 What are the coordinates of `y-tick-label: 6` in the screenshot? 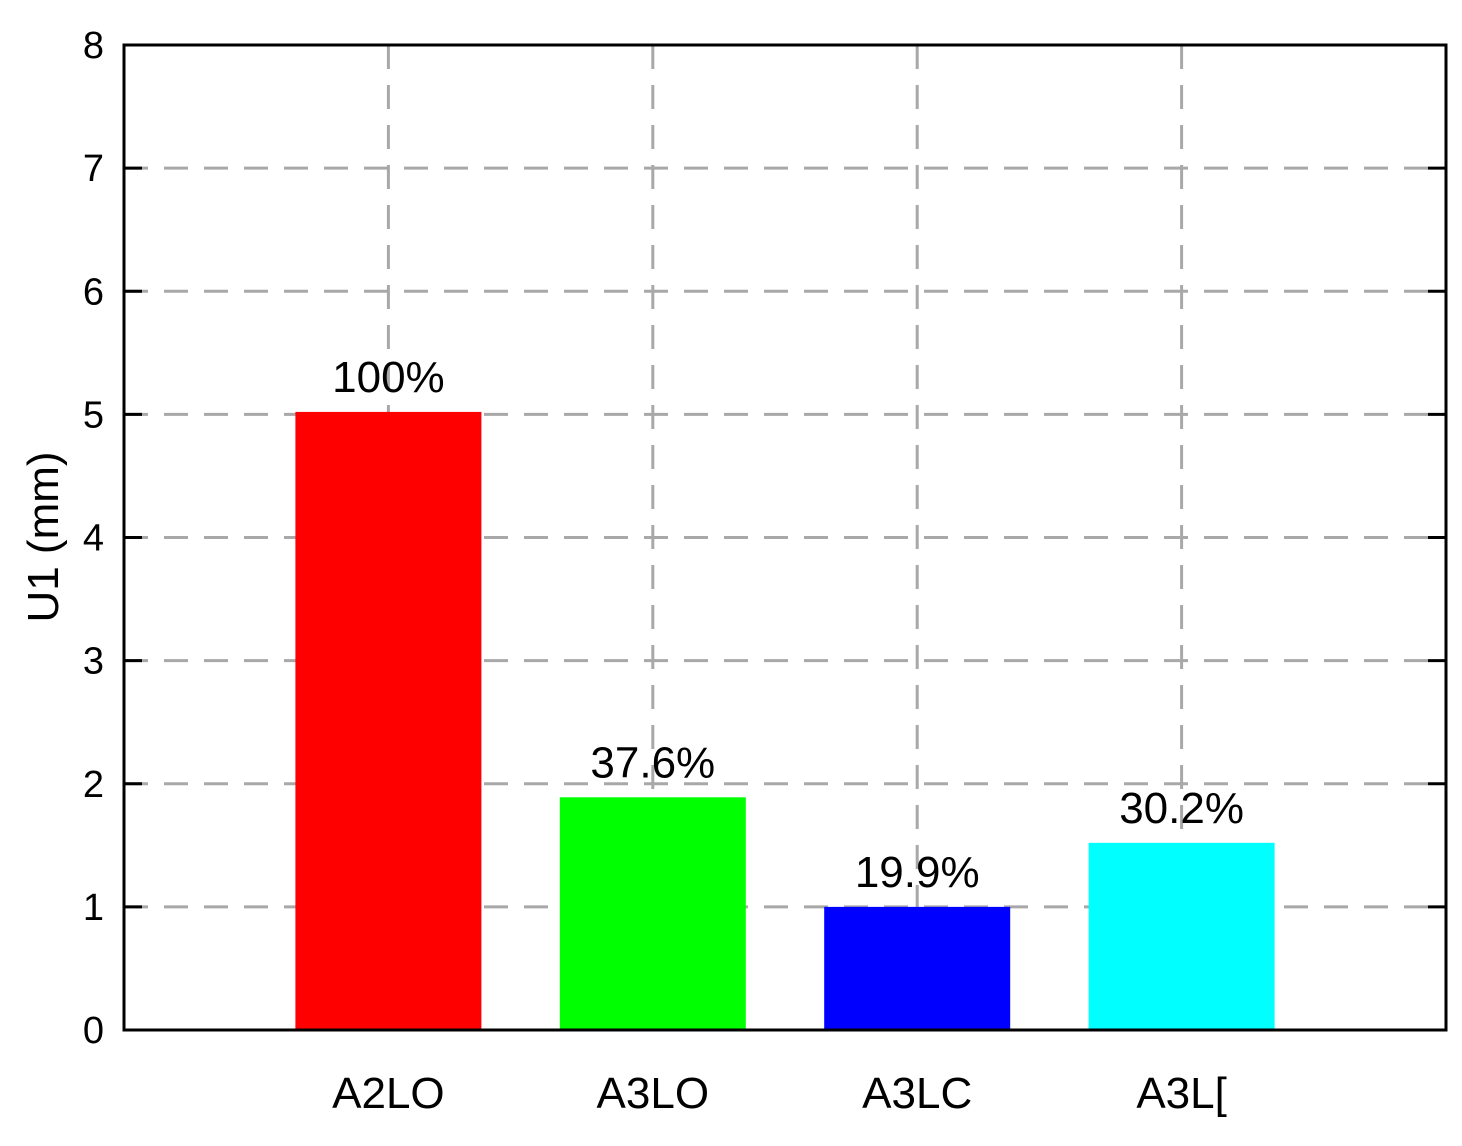 It's located at (93, 292).